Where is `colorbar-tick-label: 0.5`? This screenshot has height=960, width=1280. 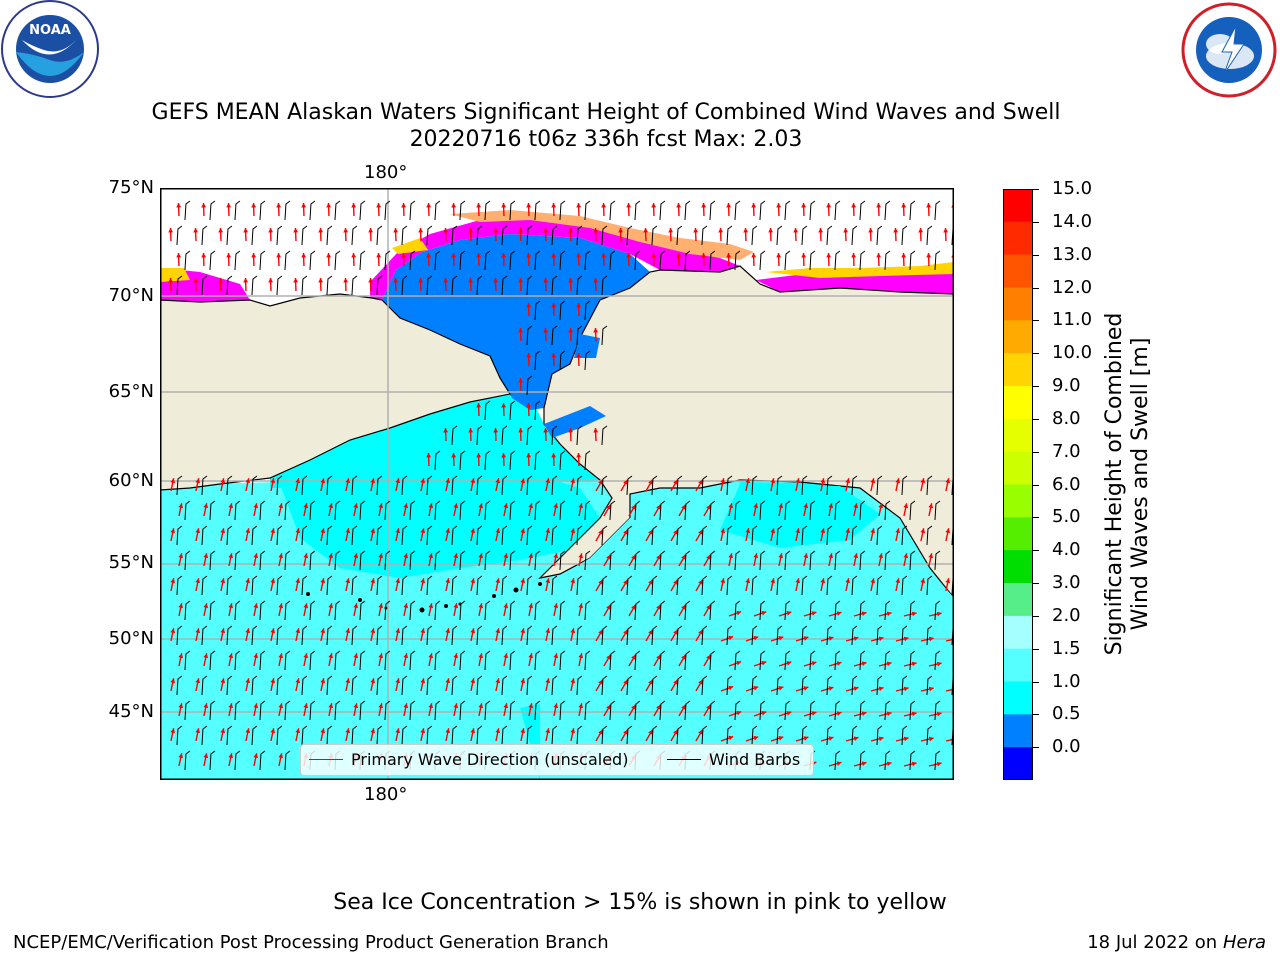 colorbar-tick-label: 0.5 is located at coordinates (1066, 714).